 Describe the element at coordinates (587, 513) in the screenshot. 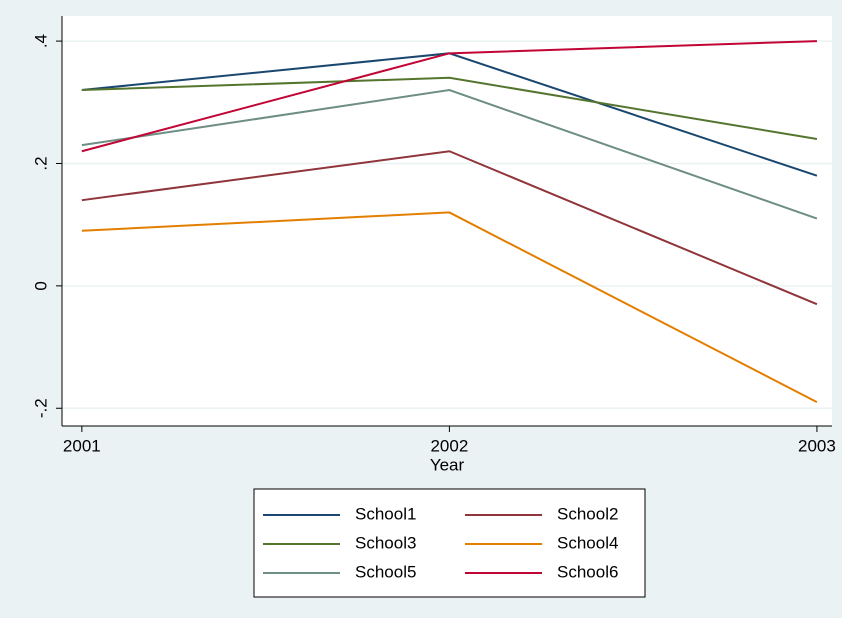

I see `legend-label: School2` at that location.